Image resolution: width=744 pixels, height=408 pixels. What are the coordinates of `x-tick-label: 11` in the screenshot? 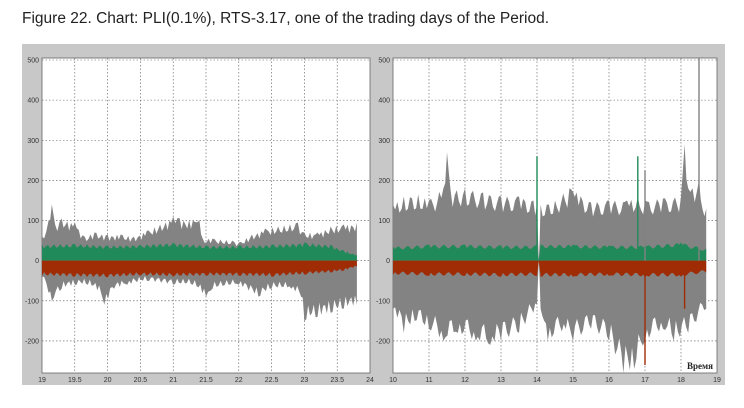 It's located at (428, 380).